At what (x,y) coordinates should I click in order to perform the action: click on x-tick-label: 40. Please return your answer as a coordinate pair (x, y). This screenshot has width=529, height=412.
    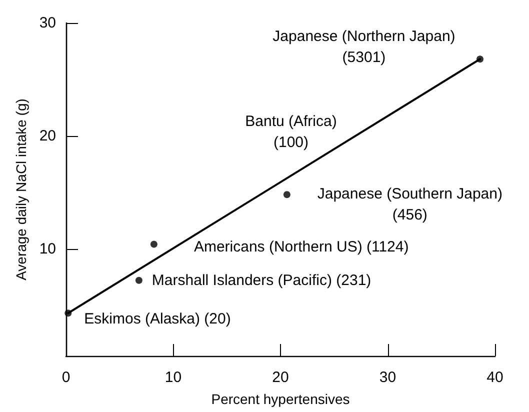
    Looking at the image, I should click on (495, 377).